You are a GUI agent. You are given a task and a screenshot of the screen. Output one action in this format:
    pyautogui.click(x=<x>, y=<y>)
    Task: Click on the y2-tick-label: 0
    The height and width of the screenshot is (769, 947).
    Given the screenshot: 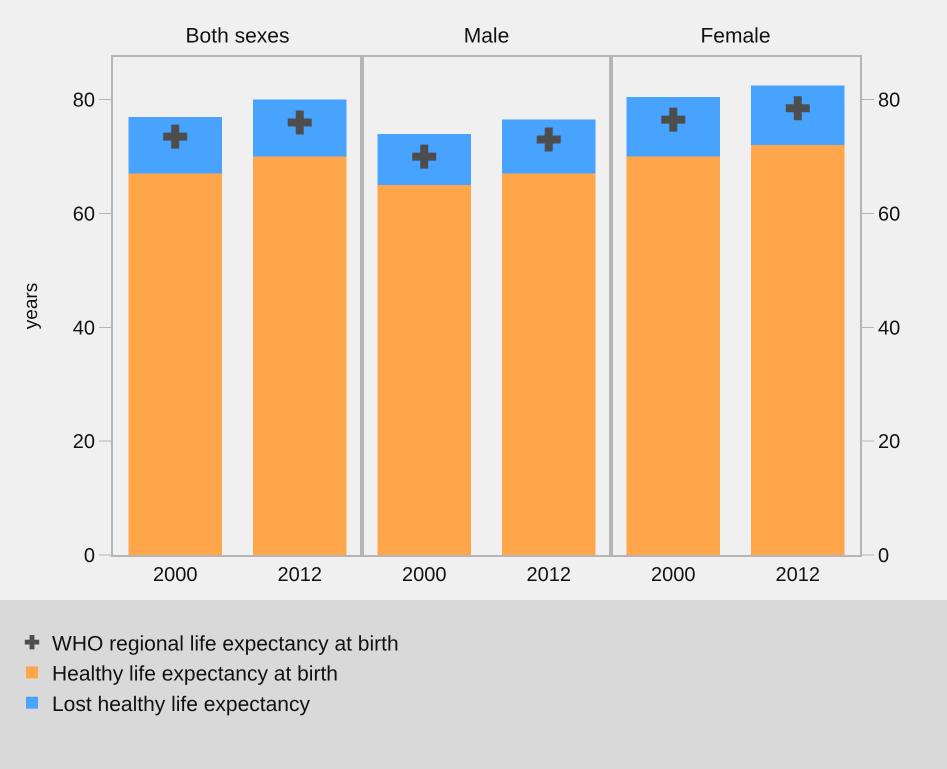 What is the action you would take?
    pyautogui.click(x=884, y=556)
    